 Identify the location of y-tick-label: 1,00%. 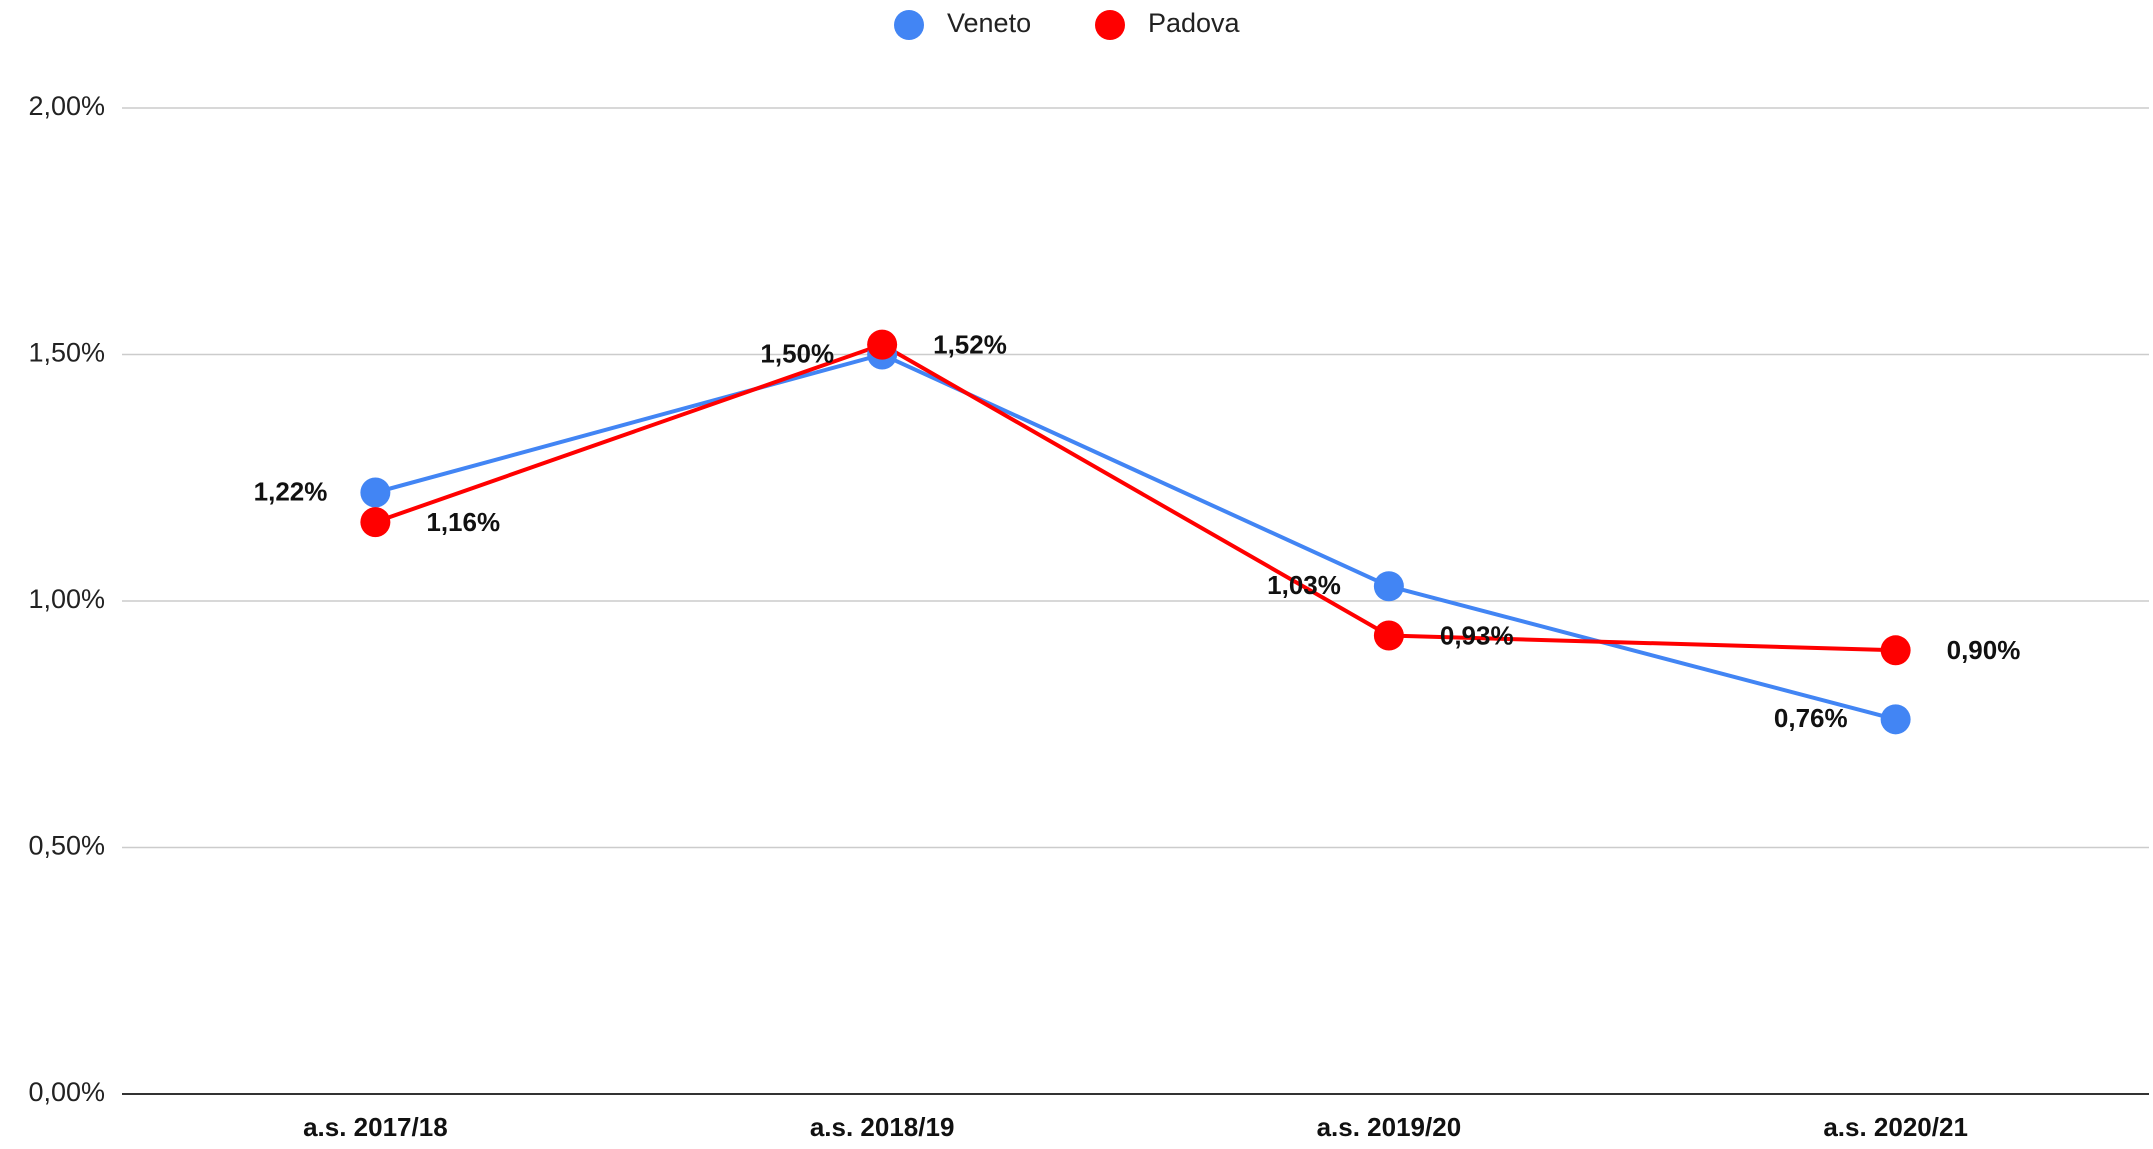
(66, 599).